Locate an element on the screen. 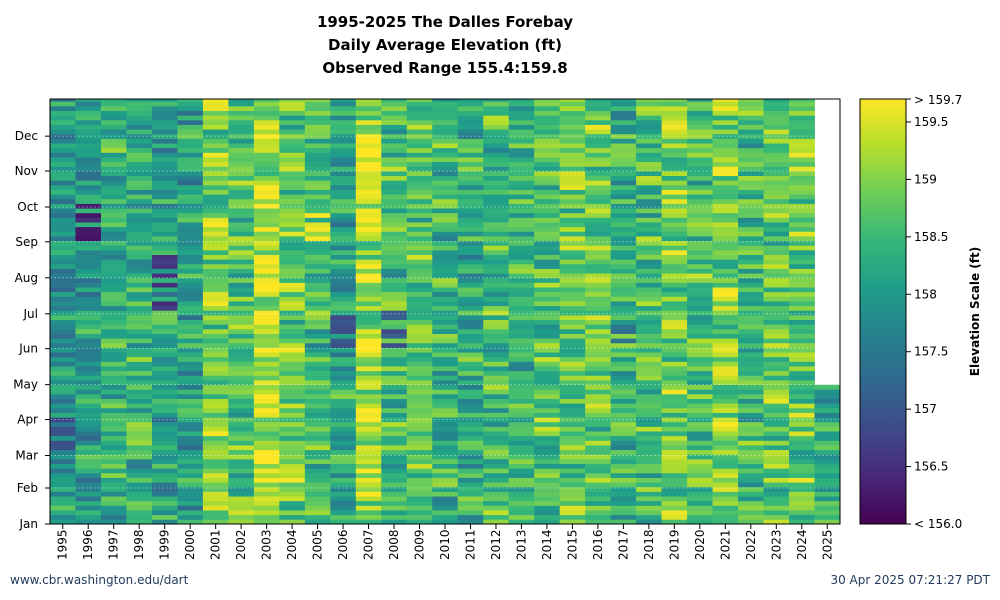 This screenshot has width=1000, height=600. y-tick-label: Feb is located at coordinates (27, 488).